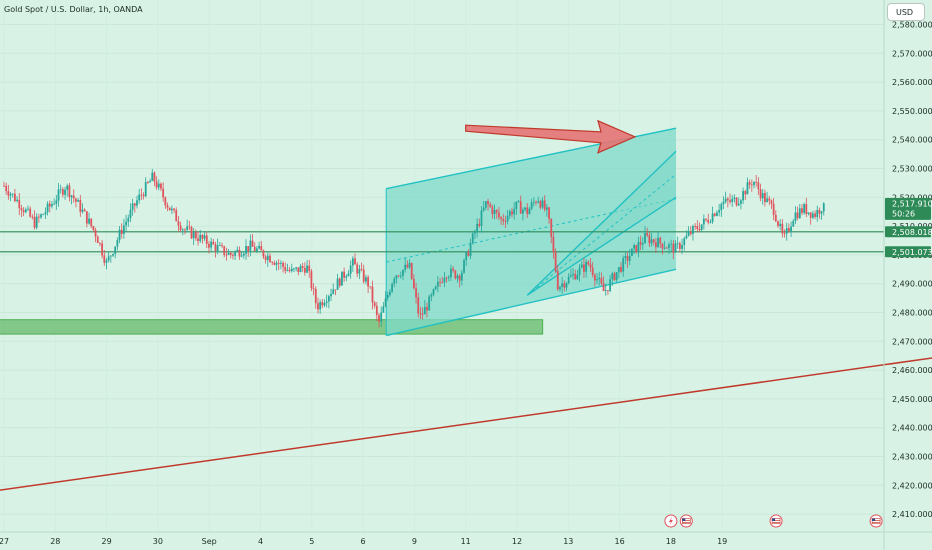 The height and width of the screenshot is (550, 932). I want to click on event-icons, so click(773, 521).